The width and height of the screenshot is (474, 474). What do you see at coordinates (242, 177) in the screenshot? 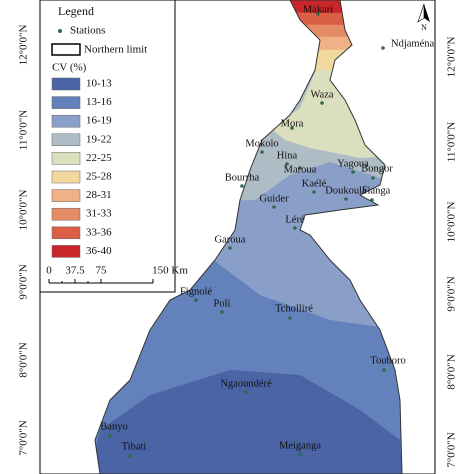
I see `station-label: Bourrha` at bounding box center [242, 177].